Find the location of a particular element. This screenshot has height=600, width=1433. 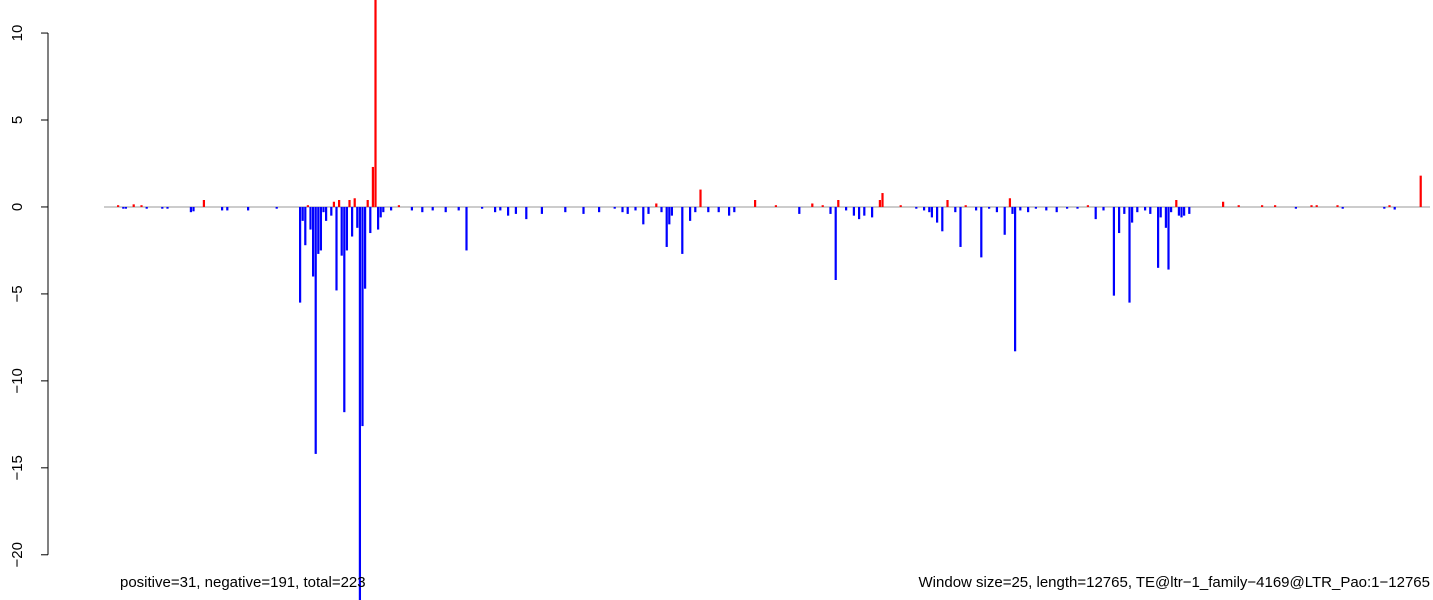

y-tick-label: −20 is located at coordinates (17, 554).